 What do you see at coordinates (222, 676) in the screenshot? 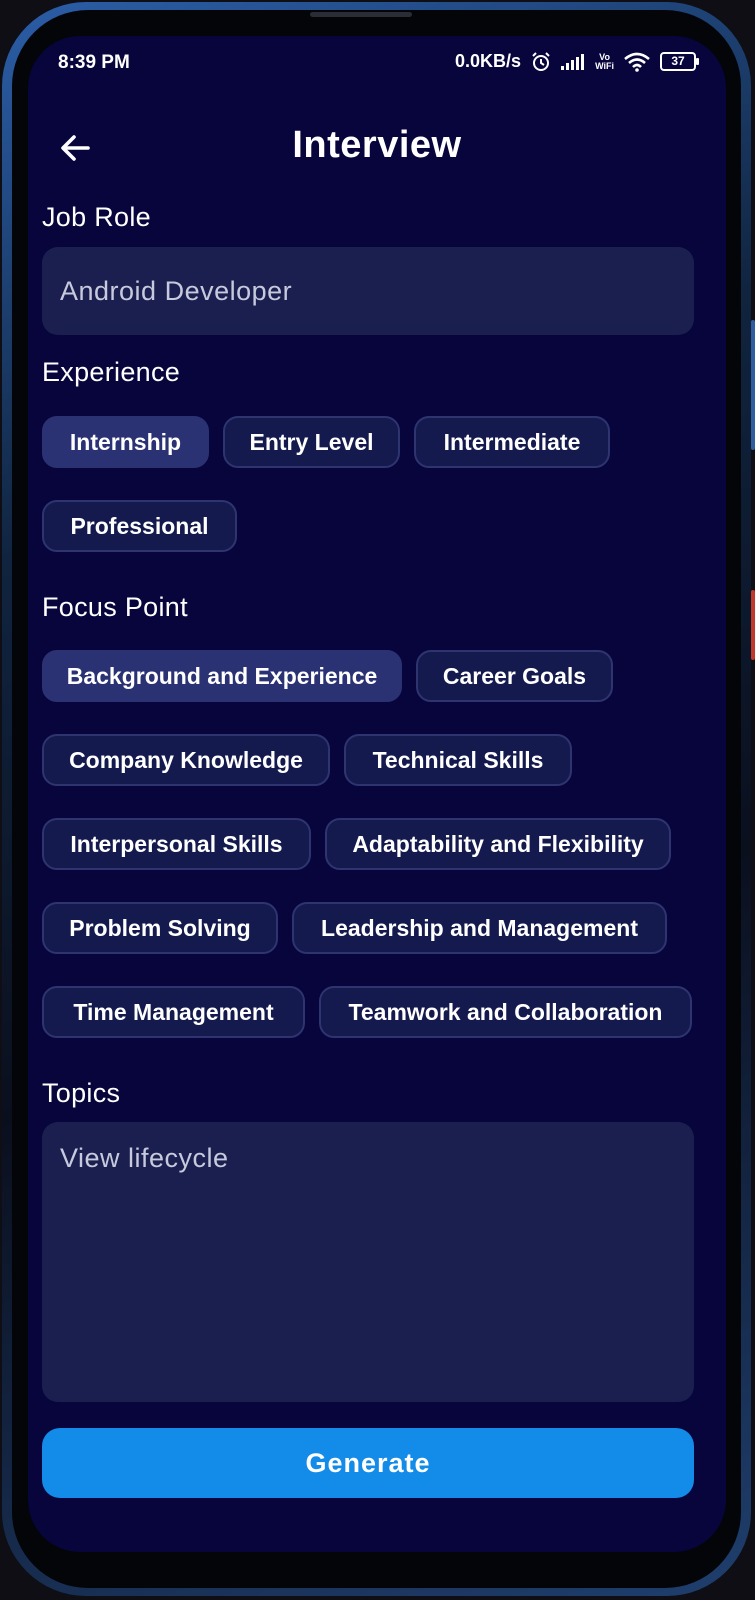
I see `chip-background-experience: Background and Experience` at bounding box center [222, 676].